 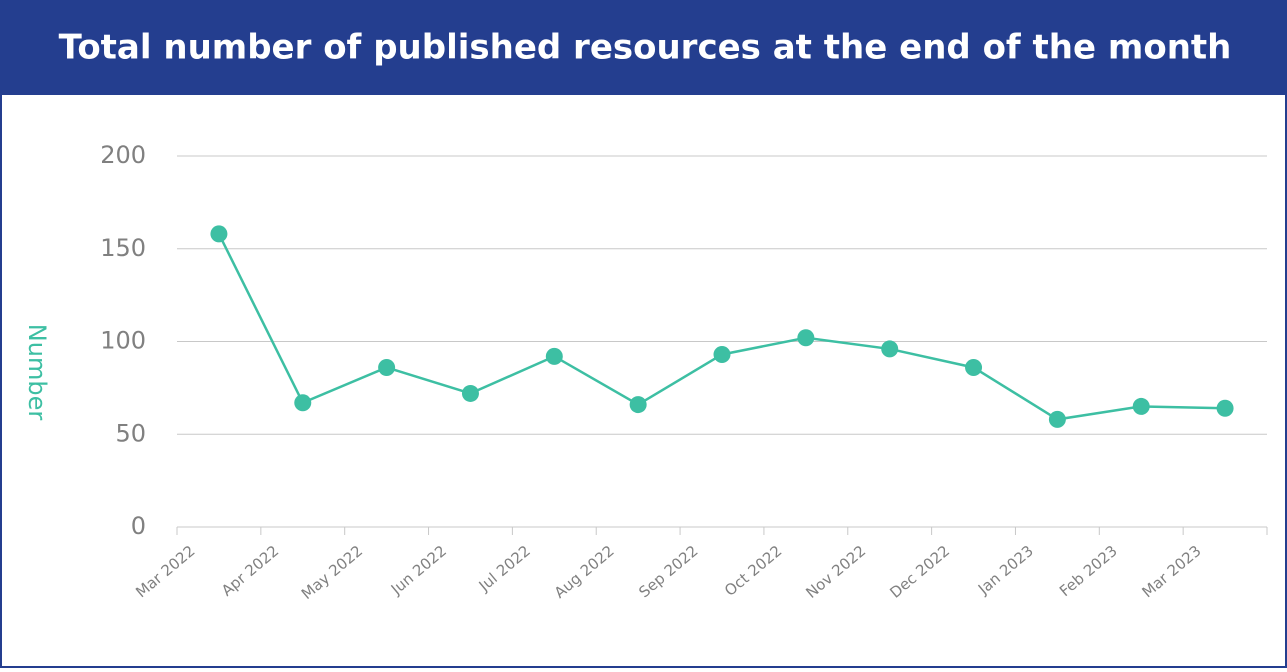 I want to click on y-tick-label: 0, so click(x=138, y=526).